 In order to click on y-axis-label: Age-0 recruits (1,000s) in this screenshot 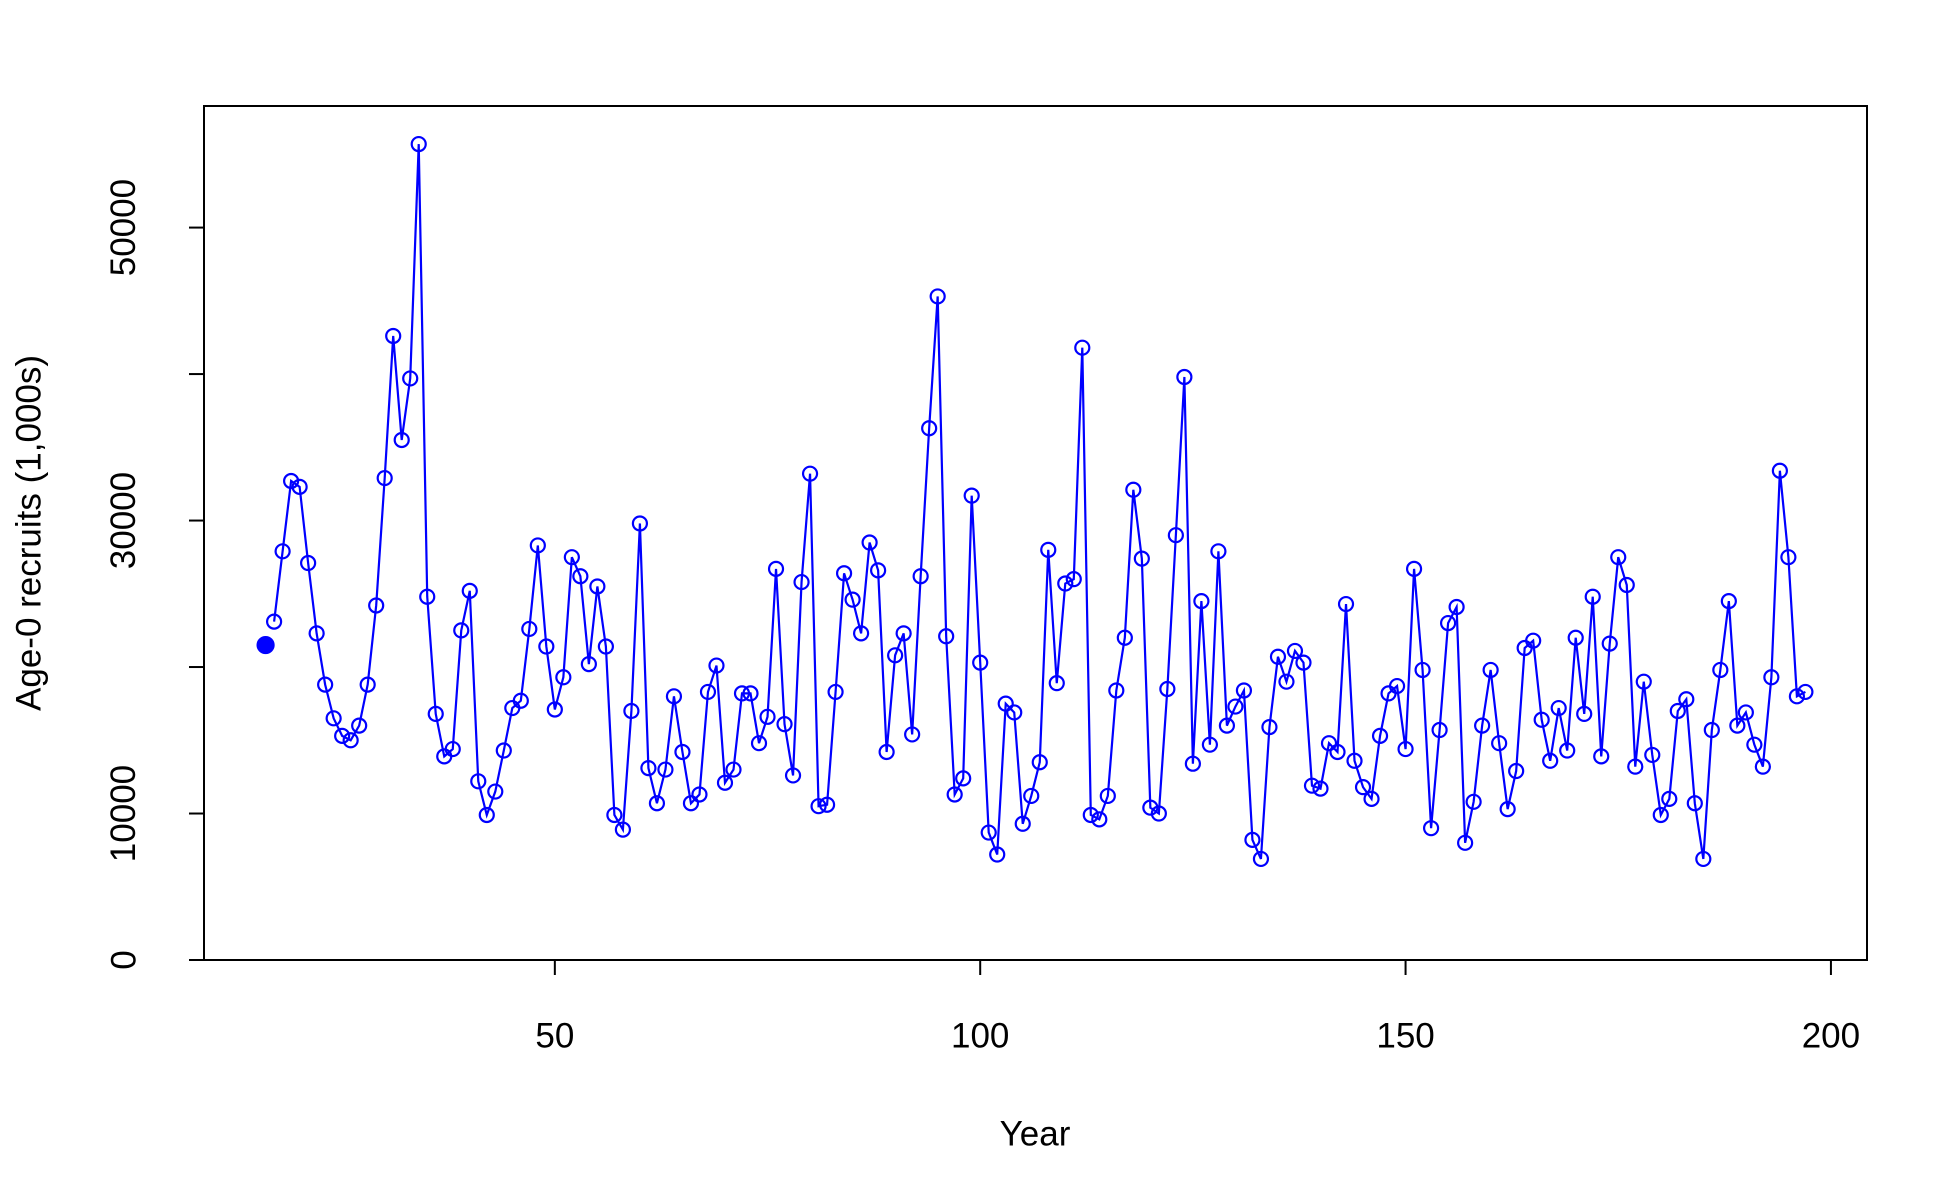, I will do `click(28, 533)`.